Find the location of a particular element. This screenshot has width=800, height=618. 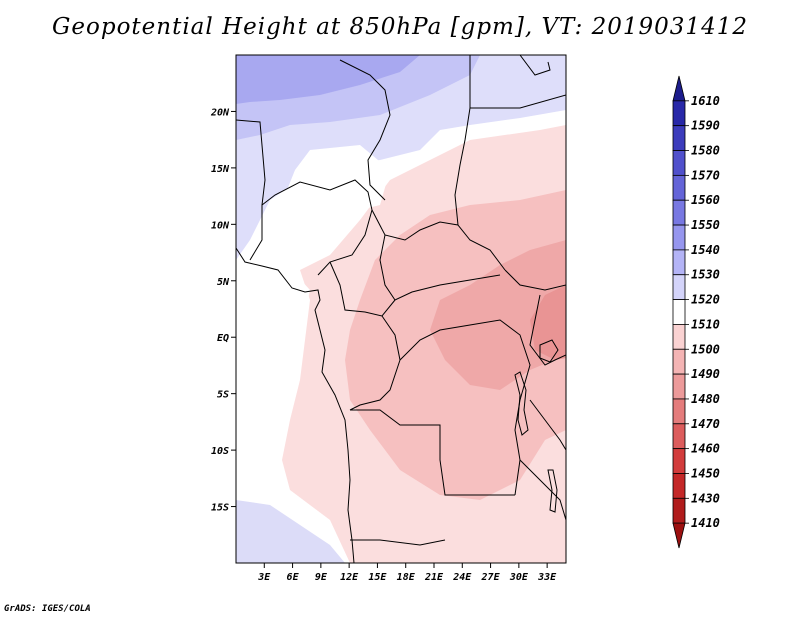

lat-tick-label: 20N is located at coordinates (220, 112).